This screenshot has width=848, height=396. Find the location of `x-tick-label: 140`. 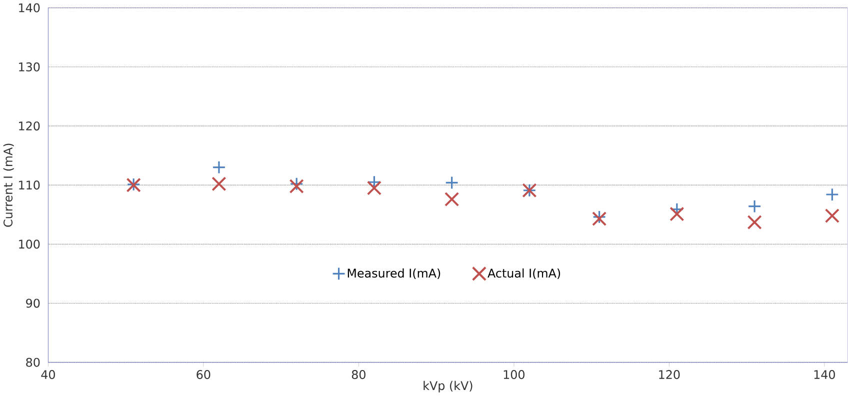

x-tick-label: 140 is located at coordinates (824, 375).